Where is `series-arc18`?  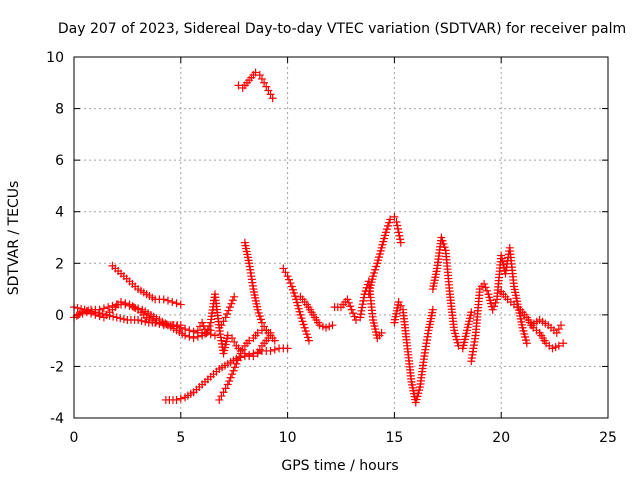 series-arc18 is located at coordinates (532, 320).